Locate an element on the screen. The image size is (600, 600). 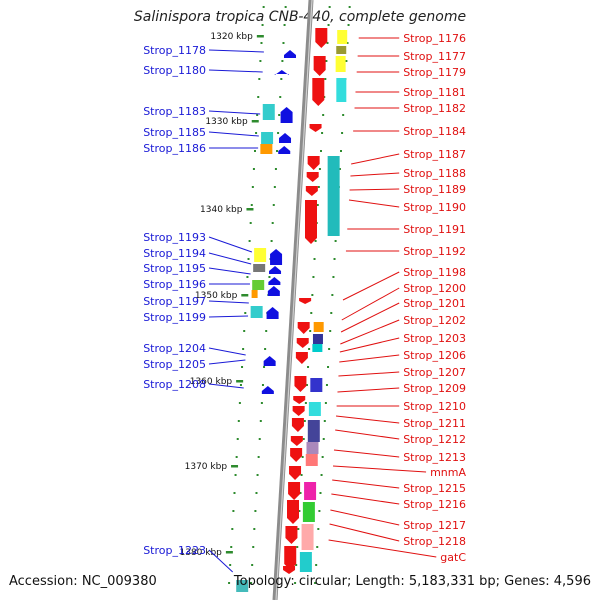
right-gene-label: Strop_1217 is located at coordinates (434, 525).